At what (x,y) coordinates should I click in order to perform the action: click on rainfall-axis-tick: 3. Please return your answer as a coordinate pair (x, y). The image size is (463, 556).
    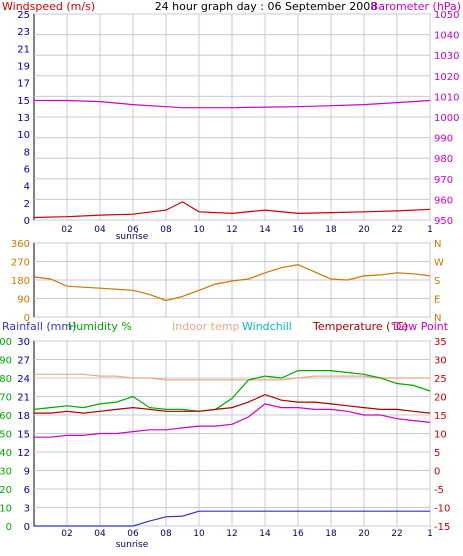
    Looking at the image, I should click on (27, 509).